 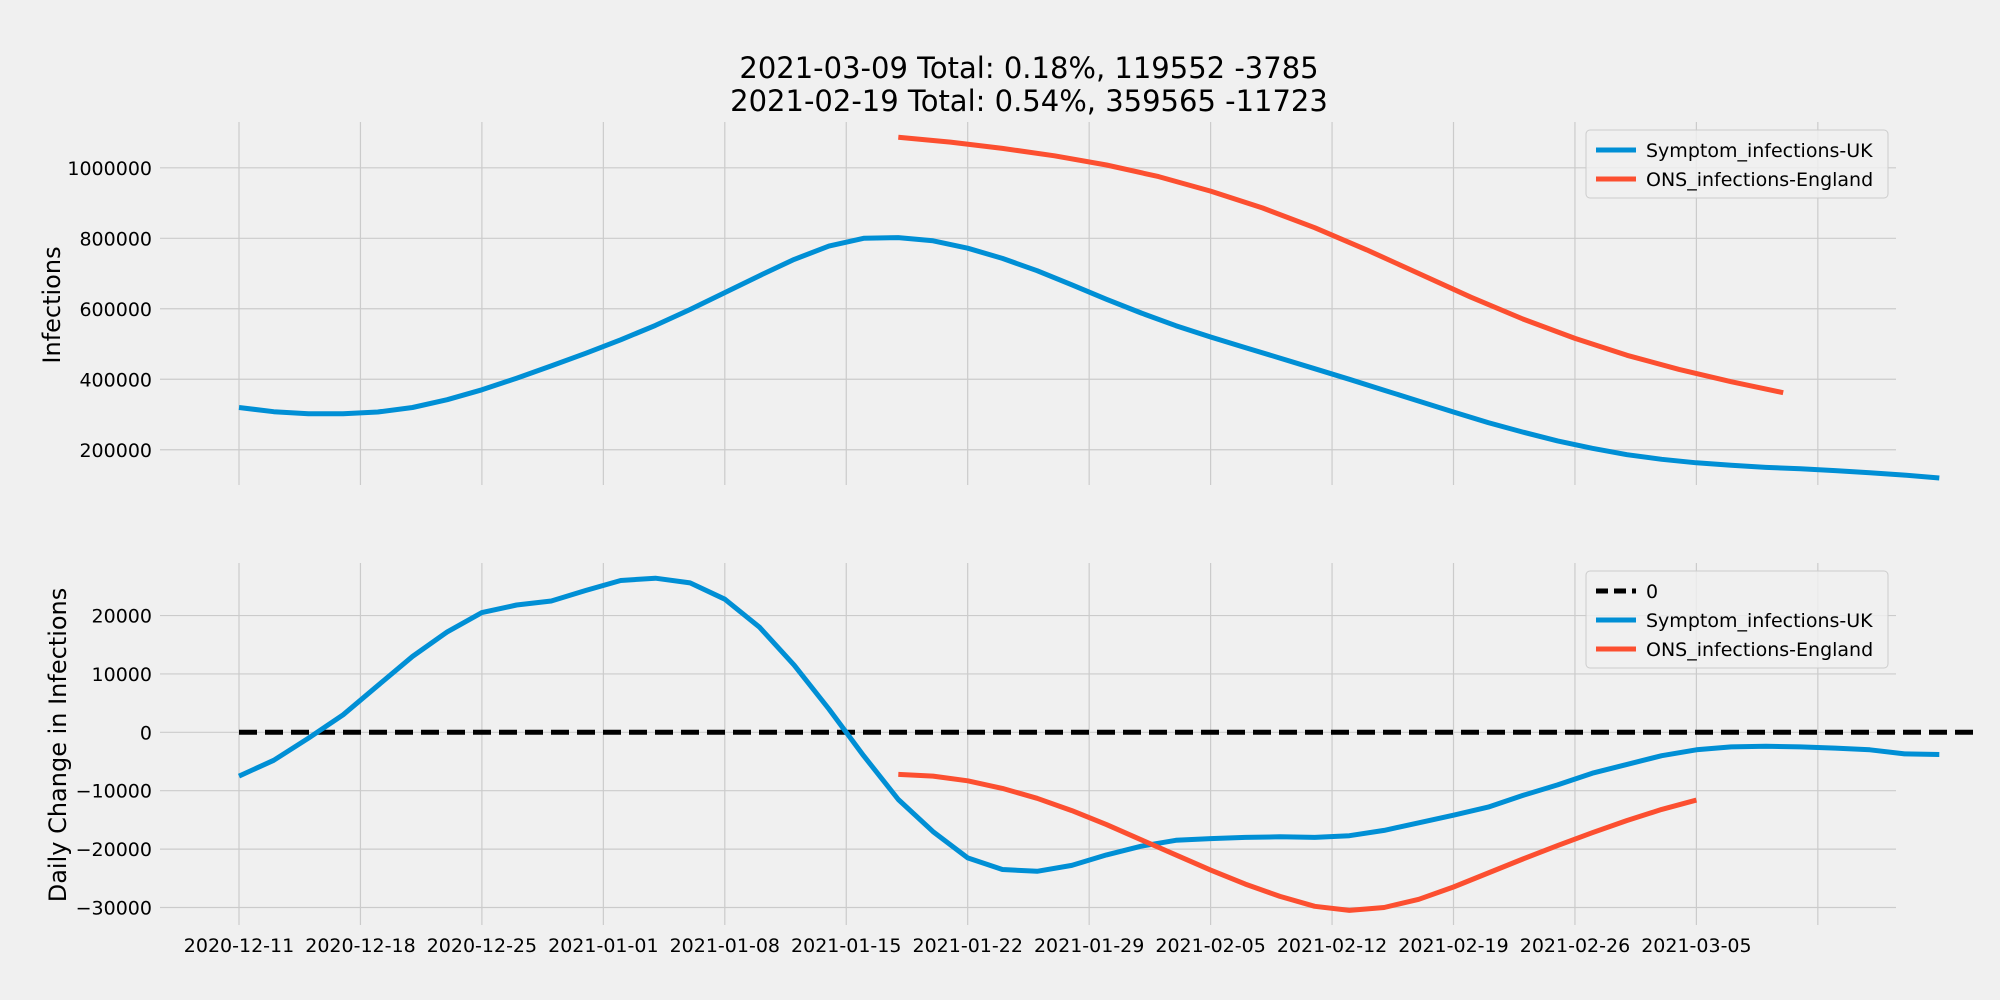 What do you see at coordinates (1696, 946) in the screenshot?
I see `x-tick-label: 2021-03-05` at bounding box center [1696, 946].